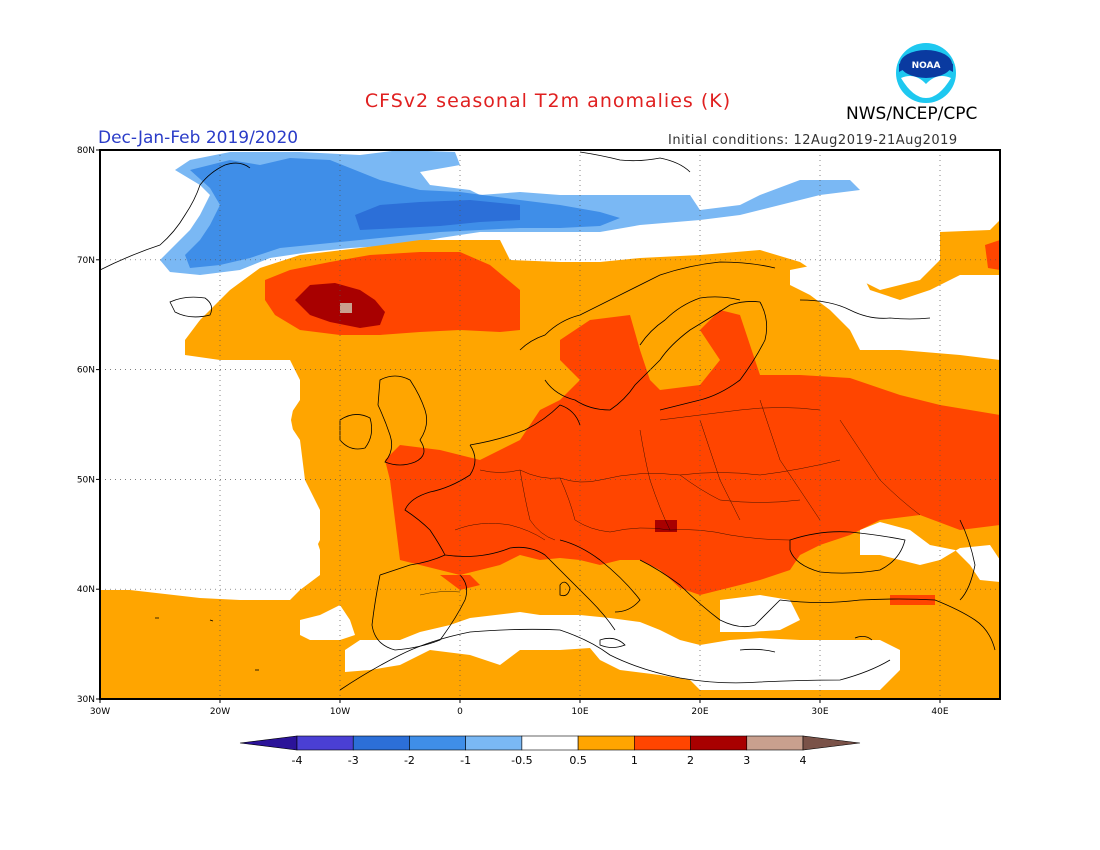 This screenshot has width=1100, height=850. Describe the element at coordinates (521, 760) in the screenshot. I see `colorbar-label: -0.5` at that location.